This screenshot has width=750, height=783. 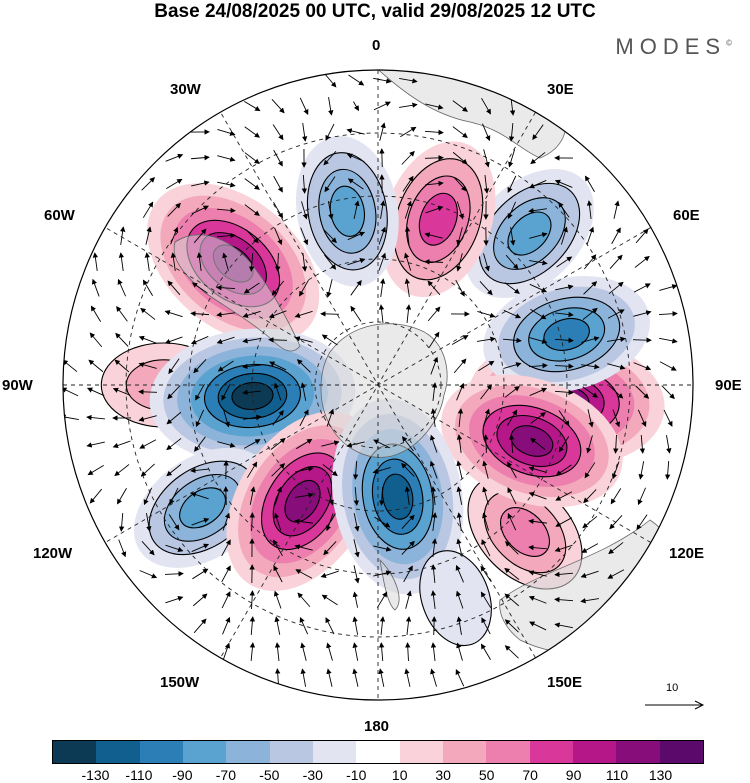 What do you see at coordinates (180, 682) in the screenshot?
I see `lon-label-150w: 150W` at bounding box center [180, 682].